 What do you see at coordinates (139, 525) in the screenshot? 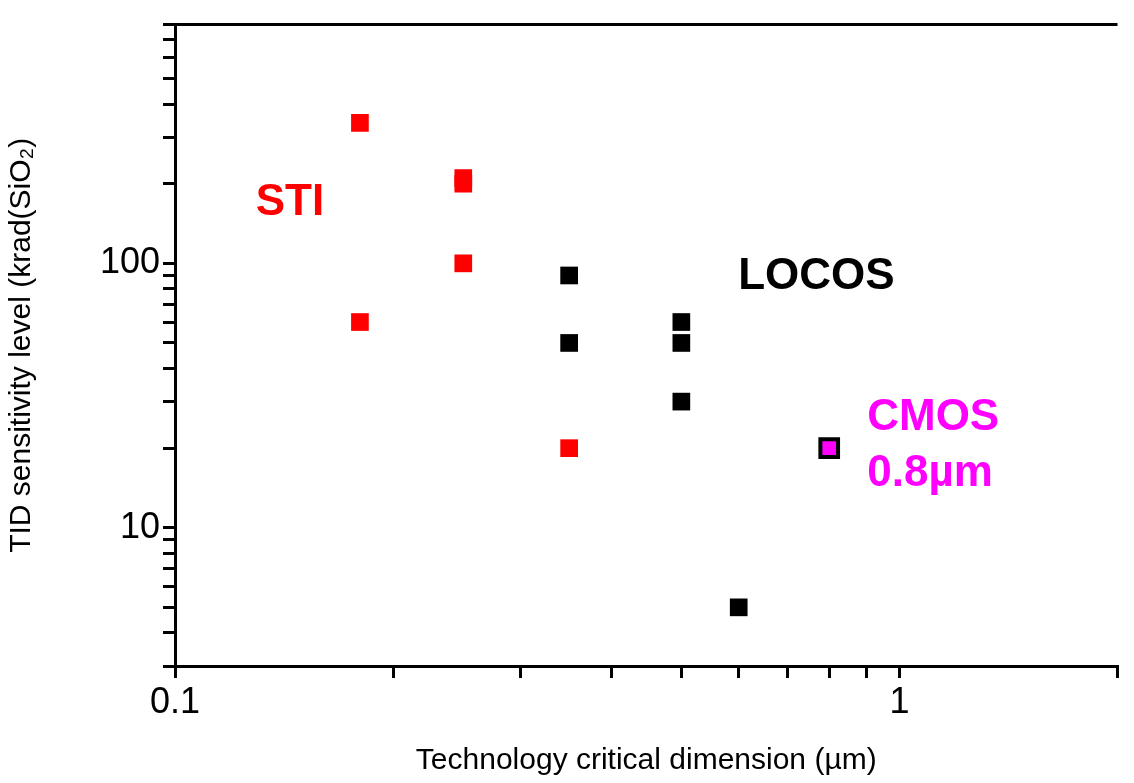
I see `y-tick-label: 10` at bounding box center [139, 525].